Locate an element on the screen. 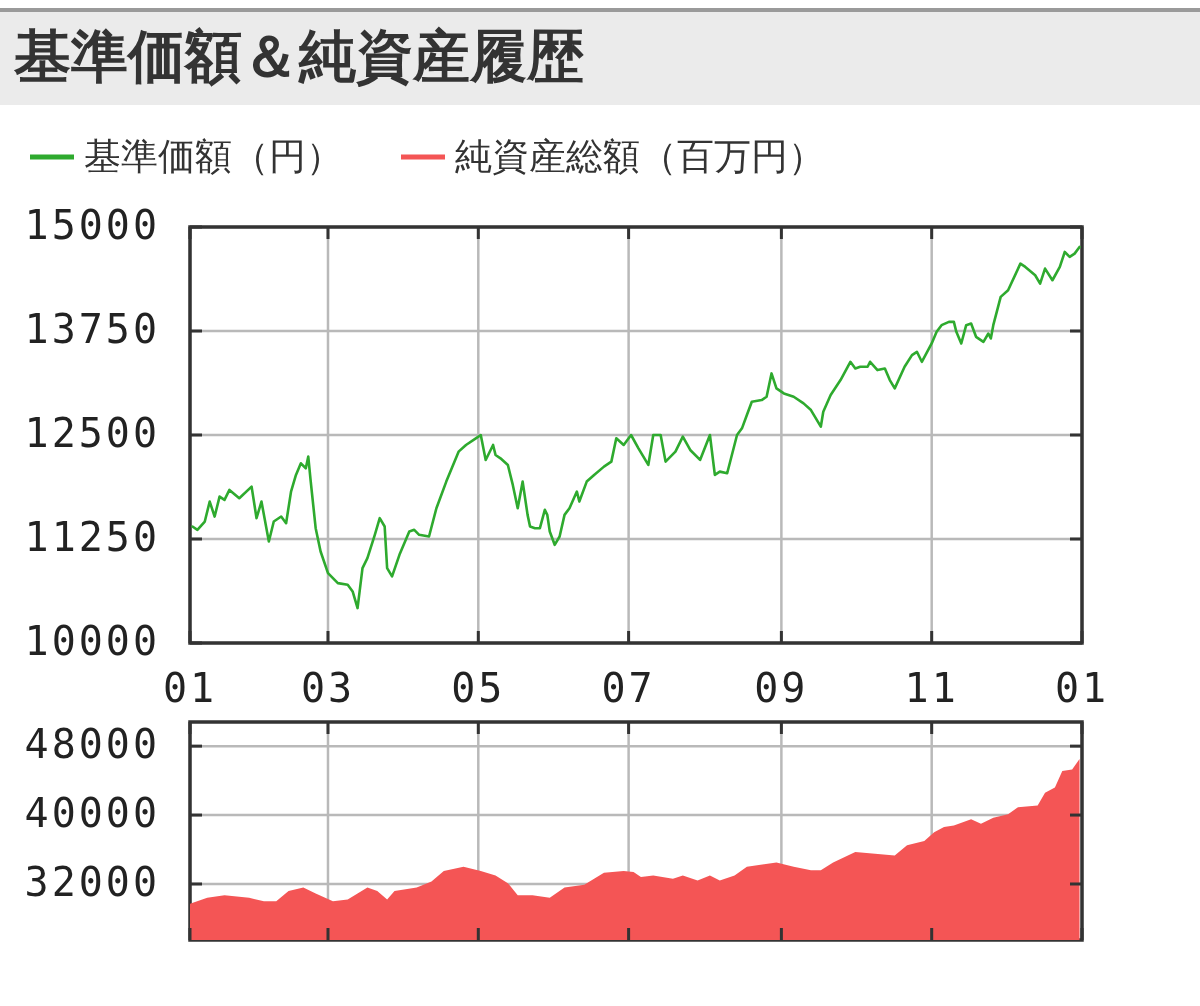  y-tick-label: 40000 is located at coordinates (92, 813).